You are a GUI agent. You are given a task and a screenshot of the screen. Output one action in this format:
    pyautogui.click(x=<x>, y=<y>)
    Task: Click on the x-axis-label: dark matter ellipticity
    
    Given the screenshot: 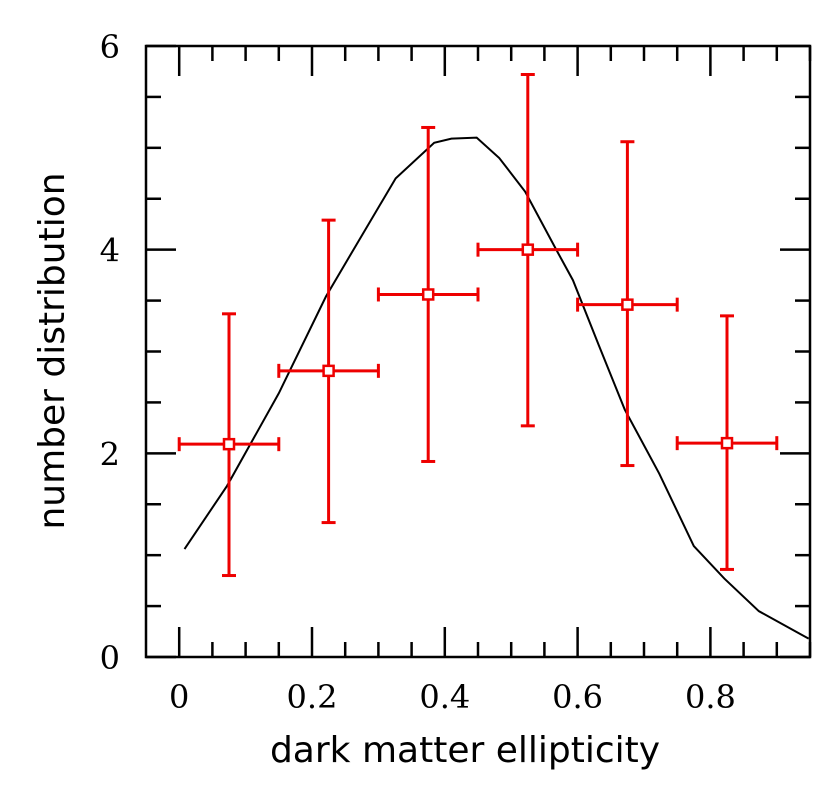 What is the action you would take?
    pyautogui.click(x=465, y=750)
    